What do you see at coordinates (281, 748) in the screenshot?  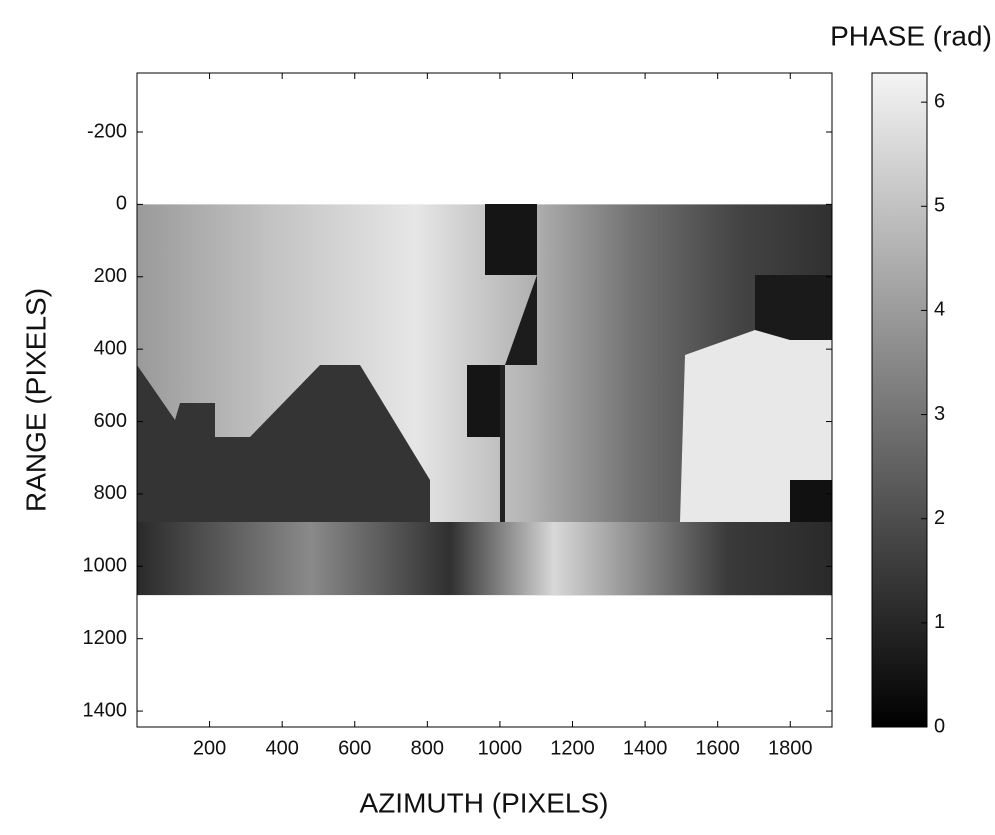 I see `x-tick-label: 400` at bounding box center [281, 748].